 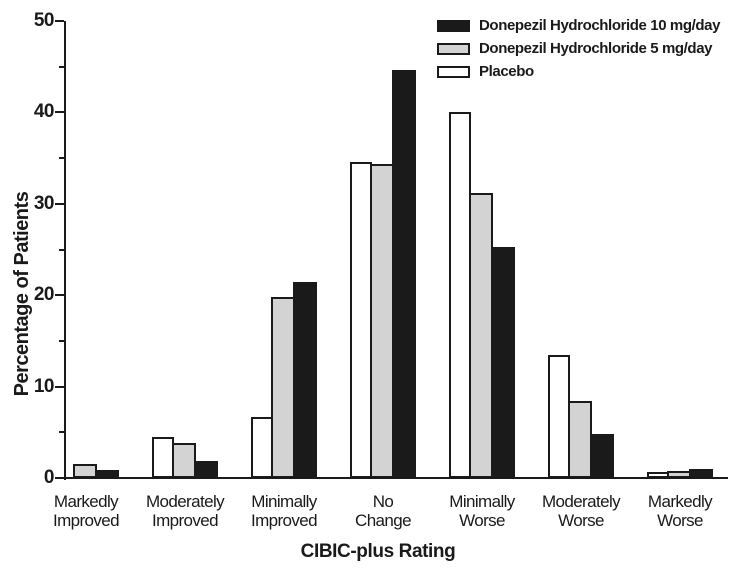 I want to click on x-category-label-minimally-improved: Minimally Improved, so click(x=284, y=511).